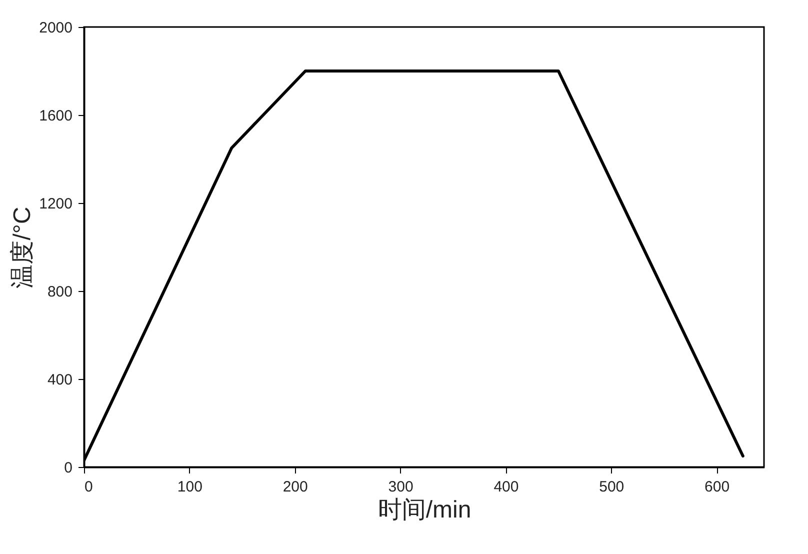  Describe the element at coordinates (295, 487) in the screenshot. I see `x-tick-label: 200` at that location.